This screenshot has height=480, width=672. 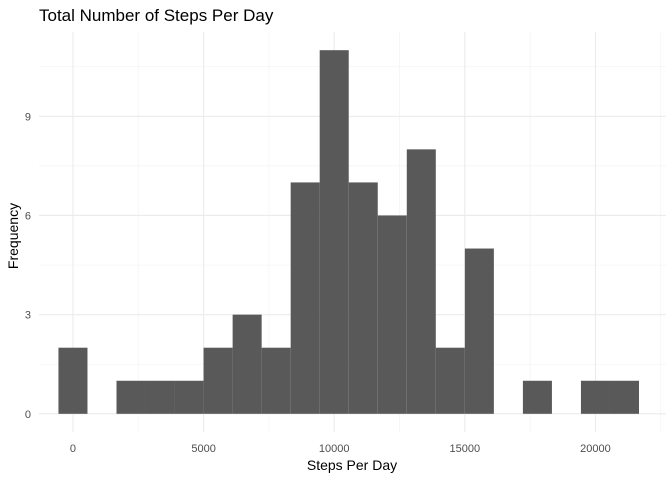 I want to click on x-axis-title: Steps Per Day, so click(x=352, y=465).